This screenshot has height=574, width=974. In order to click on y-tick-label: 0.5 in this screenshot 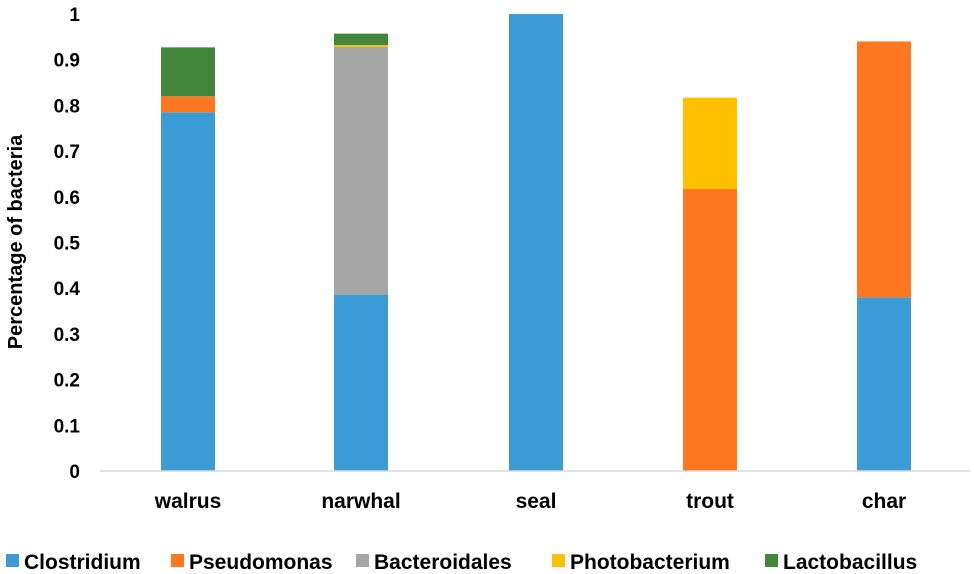, I will do `click(67, 244)`.